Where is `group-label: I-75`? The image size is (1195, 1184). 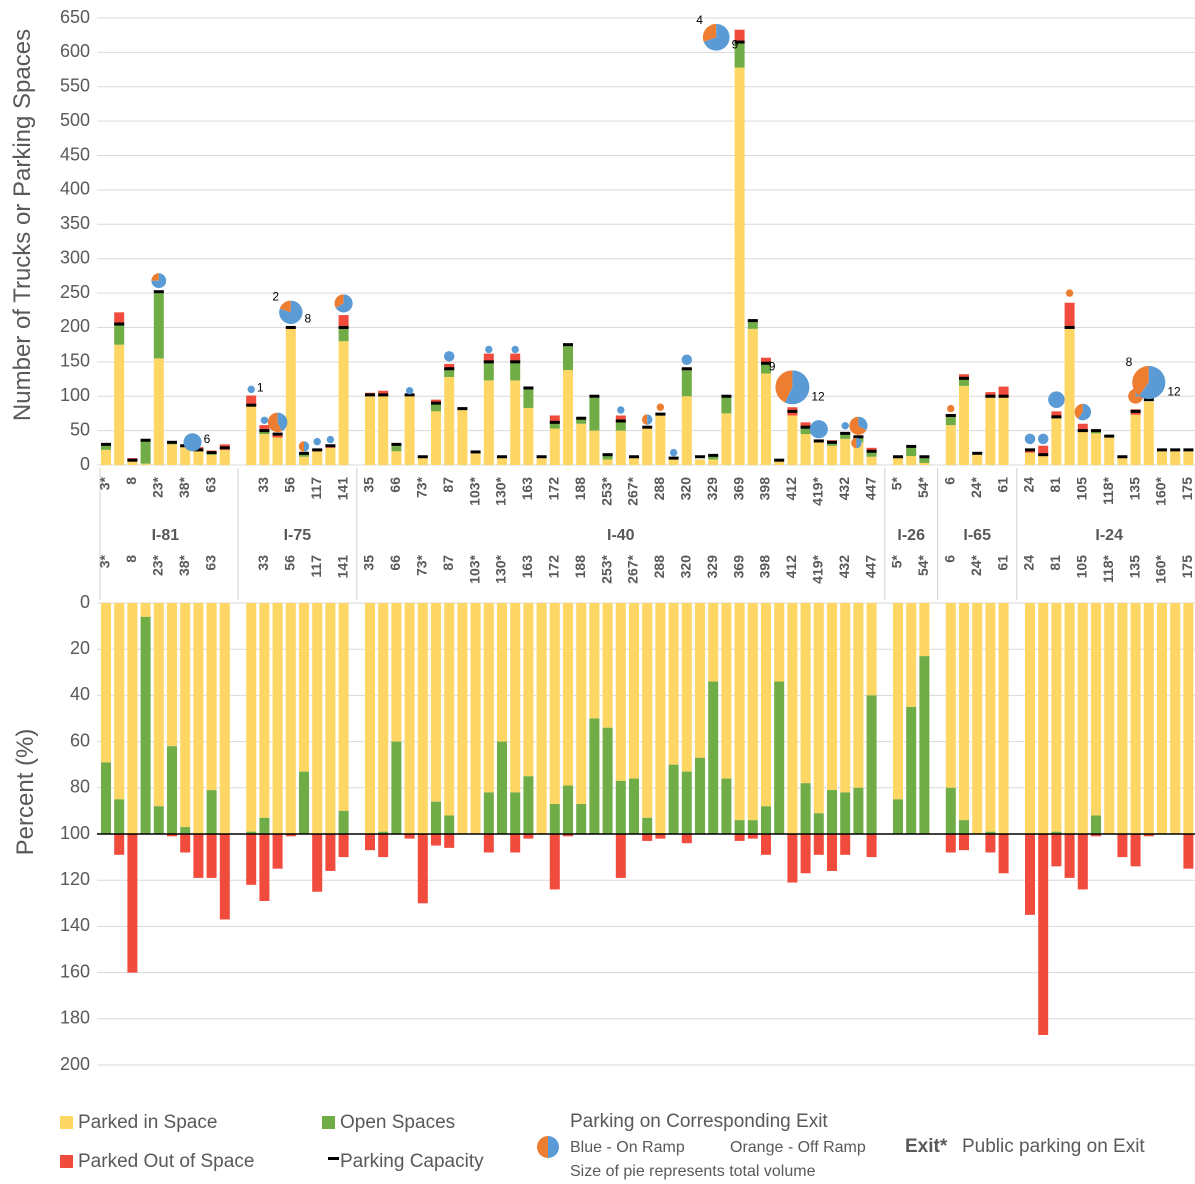
group-label: I-75 is located at coordinates (298, 535).